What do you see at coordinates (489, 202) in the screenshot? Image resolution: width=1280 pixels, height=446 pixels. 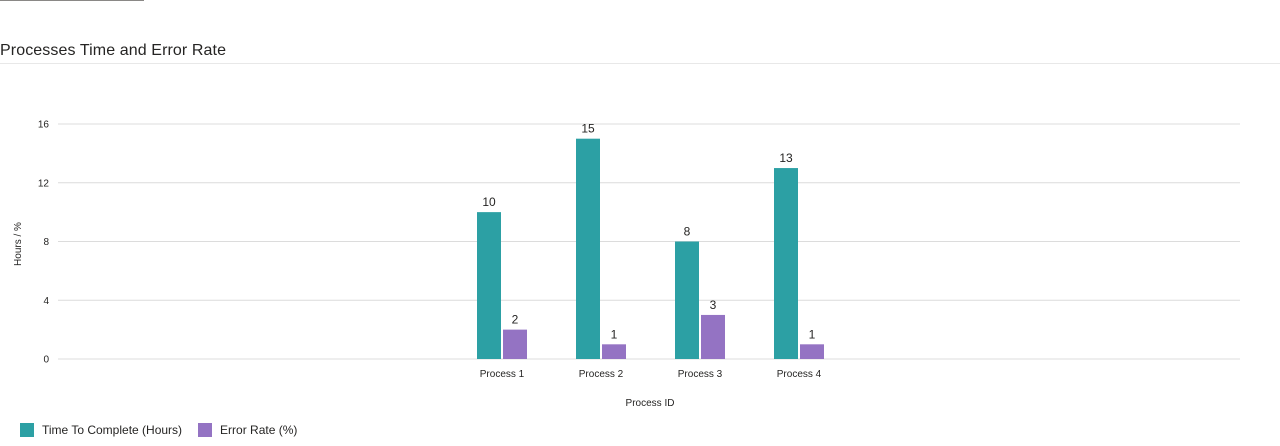 I see `data-label: 10` at bounding box center [489, 202].